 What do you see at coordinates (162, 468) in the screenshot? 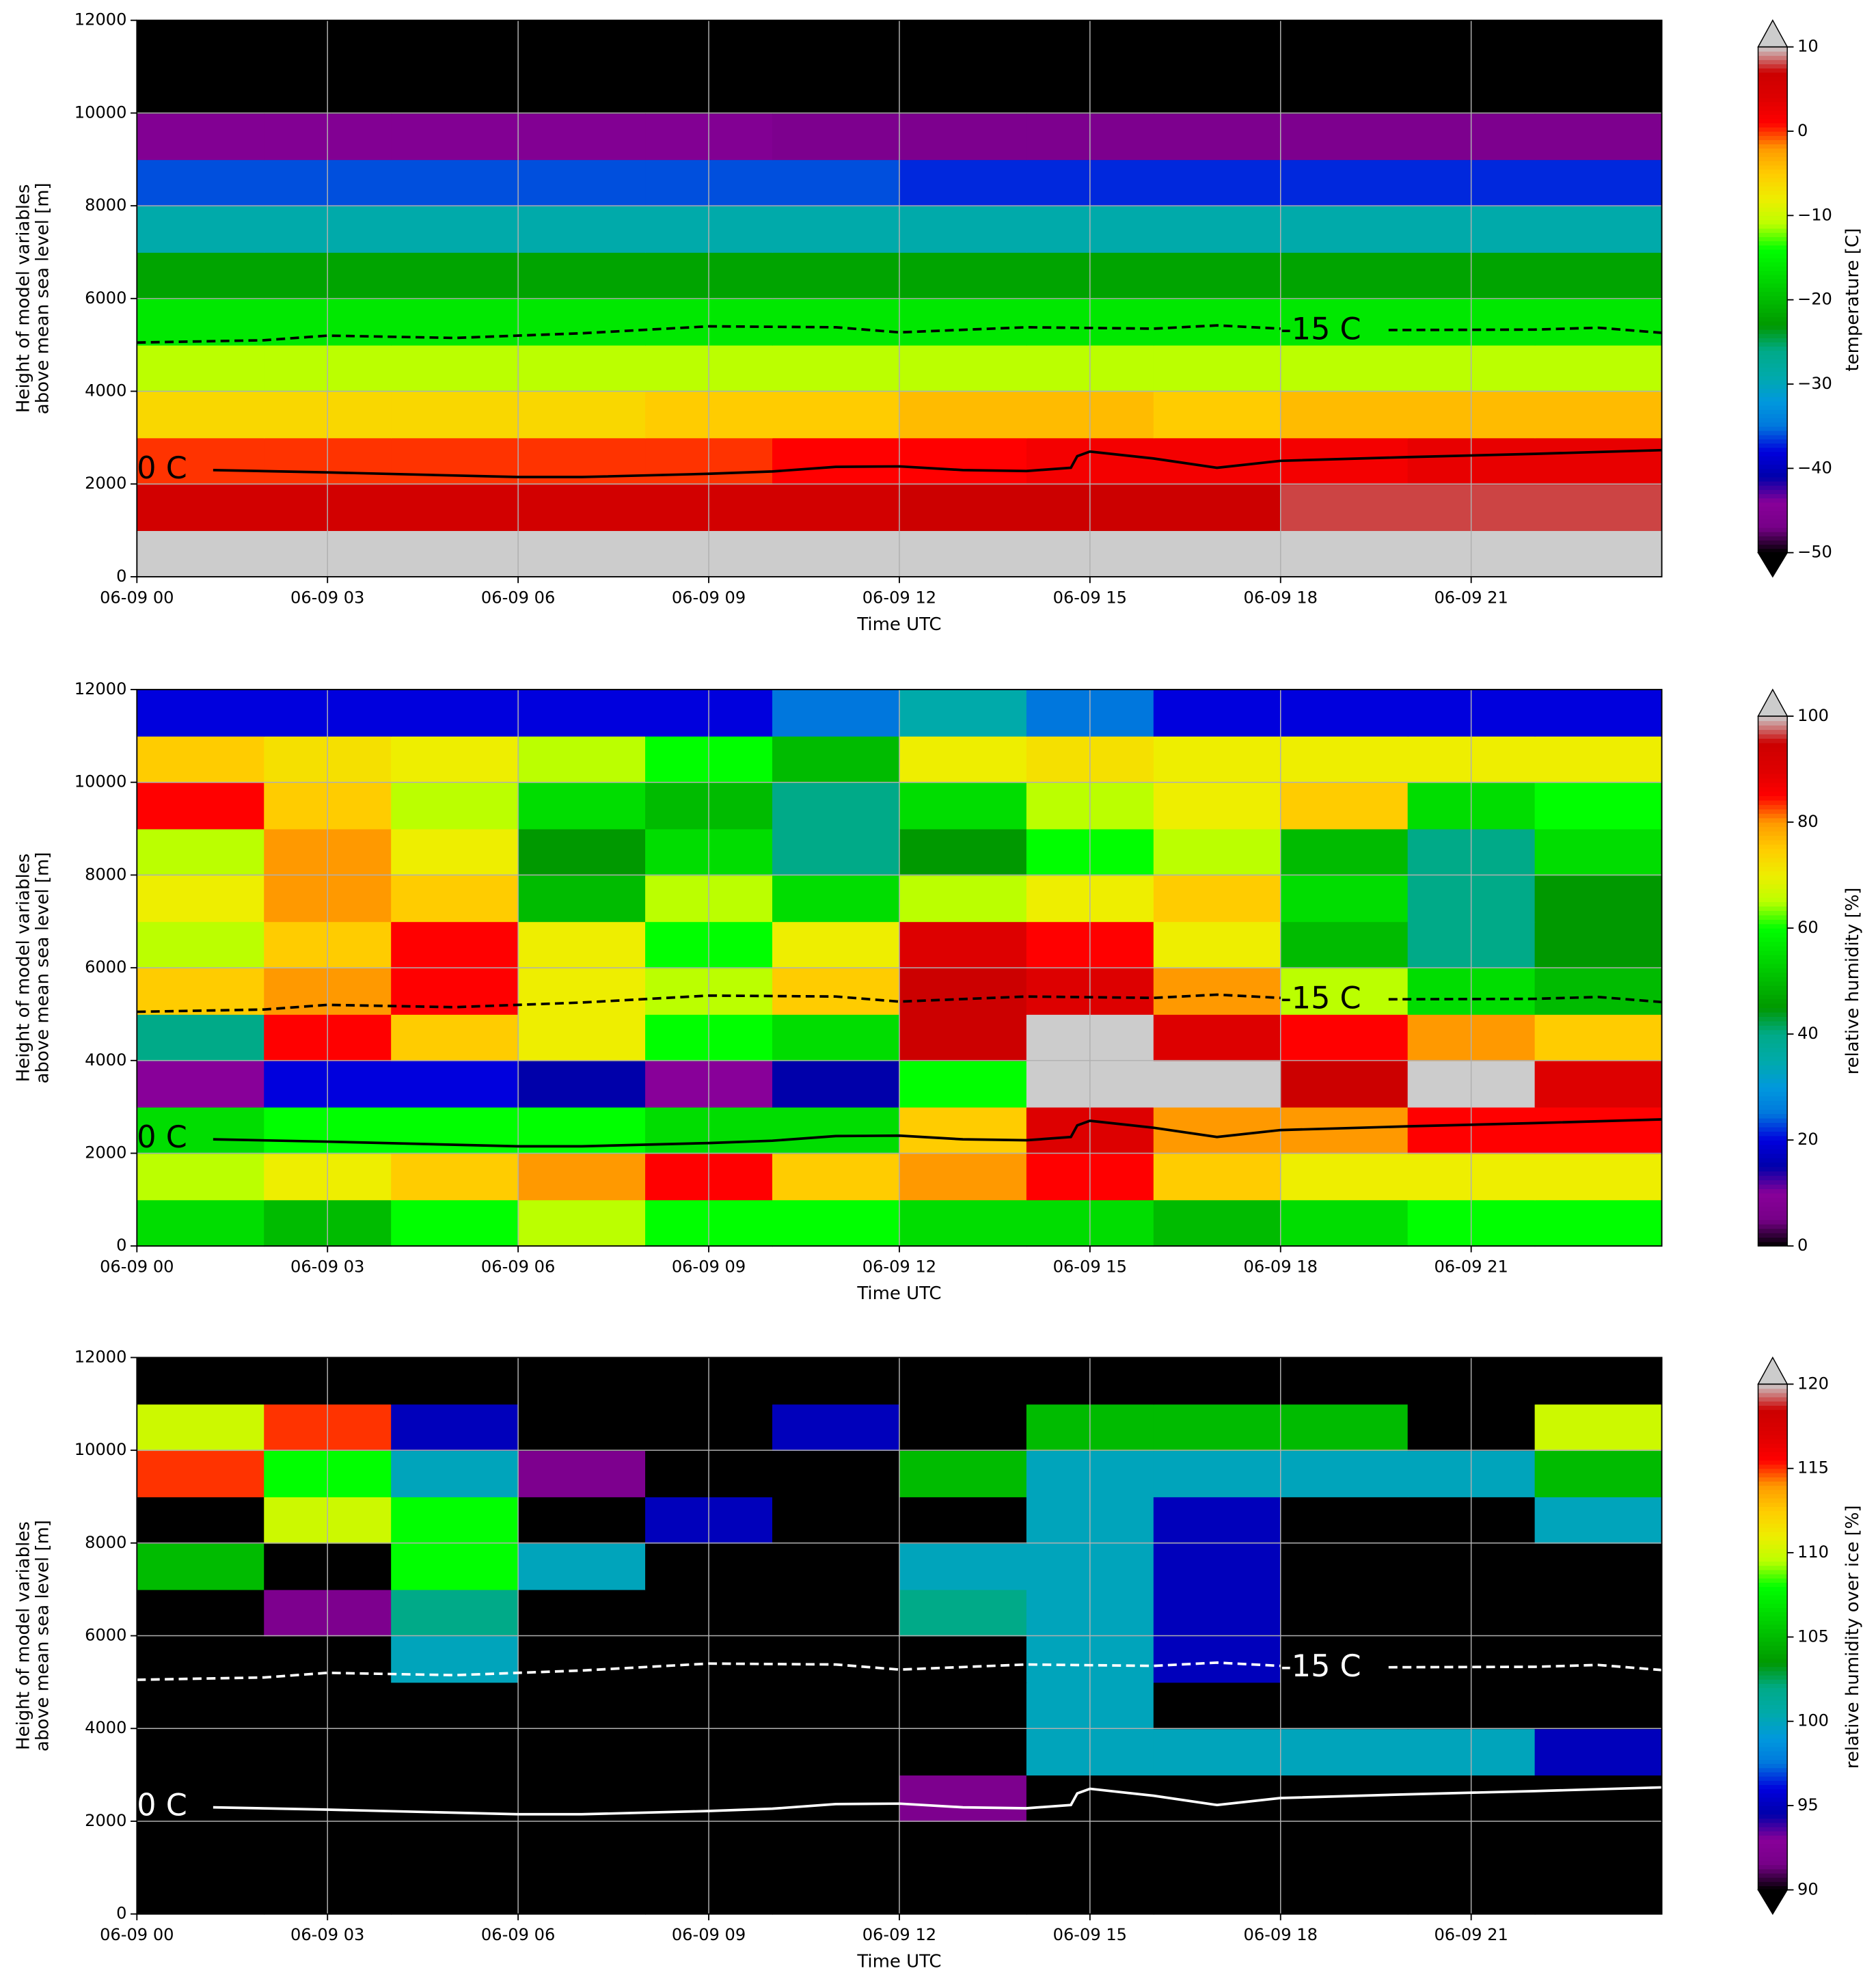
I see `contour-label: 0 C` at bounding box center [162, 468].